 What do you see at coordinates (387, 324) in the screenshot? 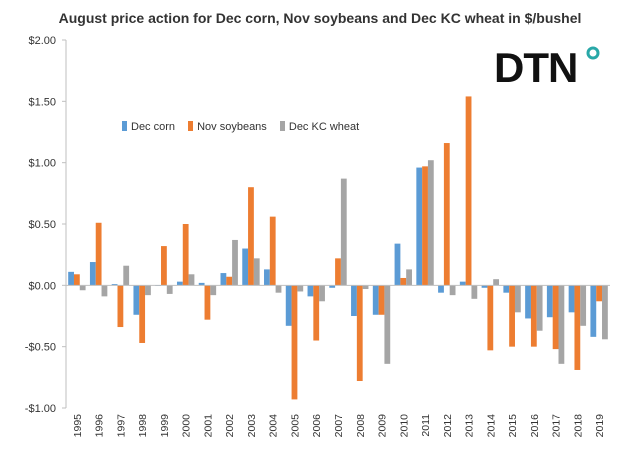
I see `bar-dec-kc-wheat-2009` at bounding box center [387, 324].